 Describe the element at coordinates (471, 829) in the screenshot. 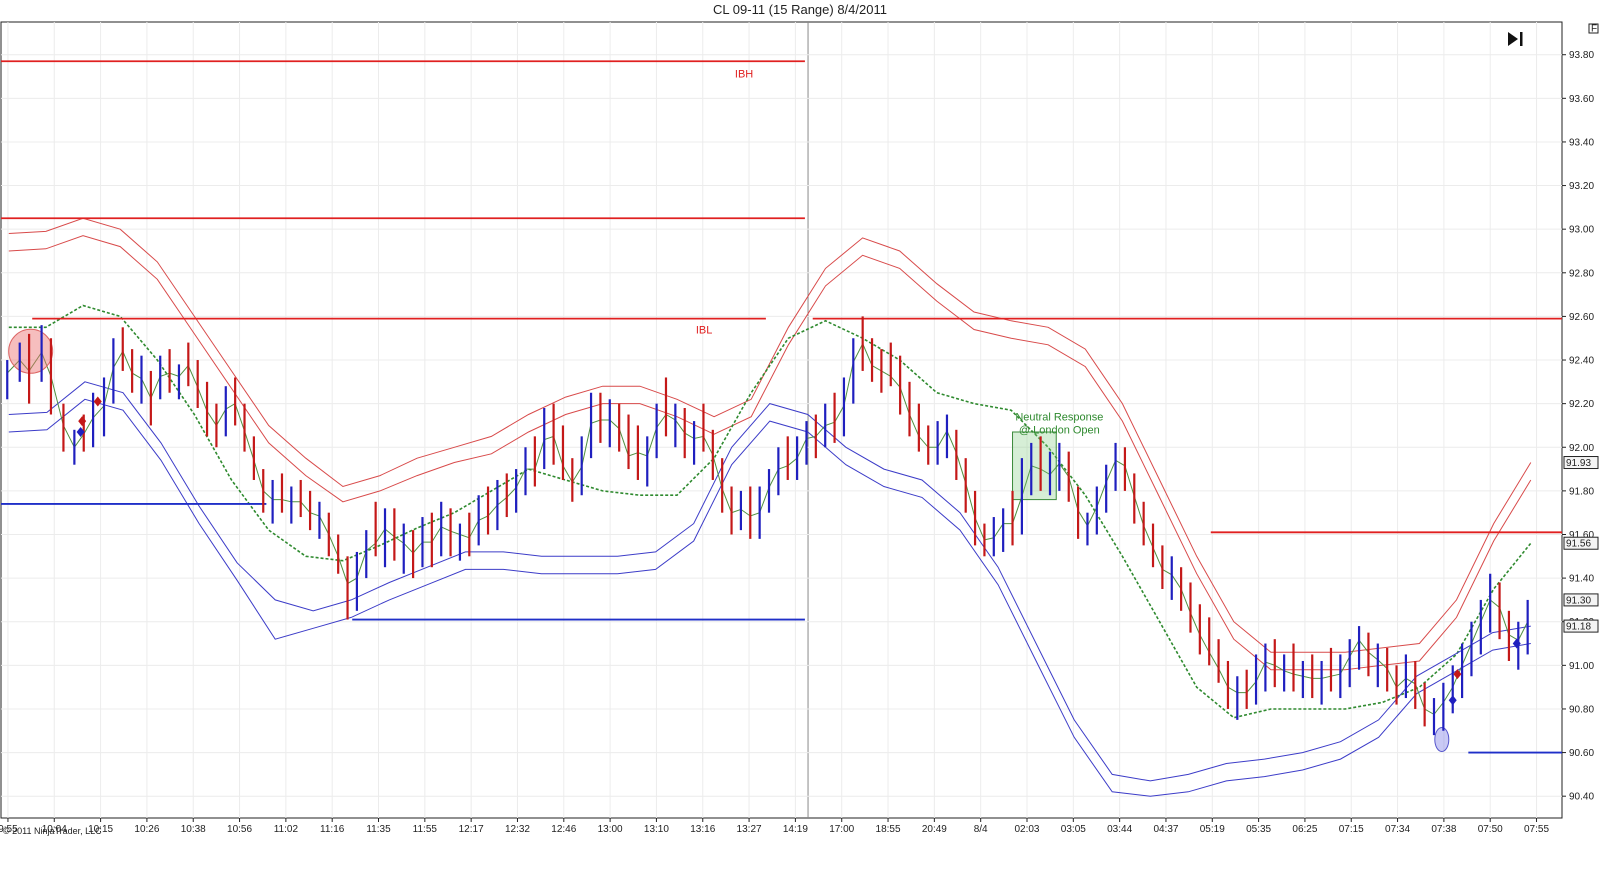

I see `x-tick-label: 12:17` at that location.